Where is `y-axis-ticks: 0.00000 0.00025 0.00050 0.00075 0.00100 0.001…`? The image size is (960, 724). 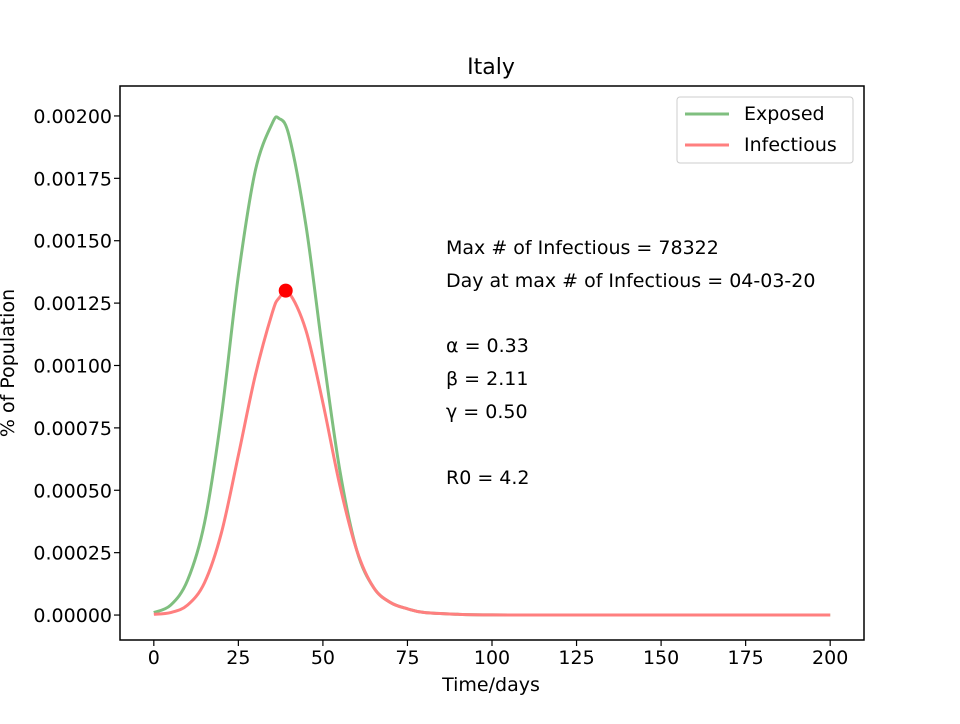 y-axis-ticks: 0.00000 0.00025 0.00050 0.00075 0.00100 0.001… is located at coordinates (76, 366).